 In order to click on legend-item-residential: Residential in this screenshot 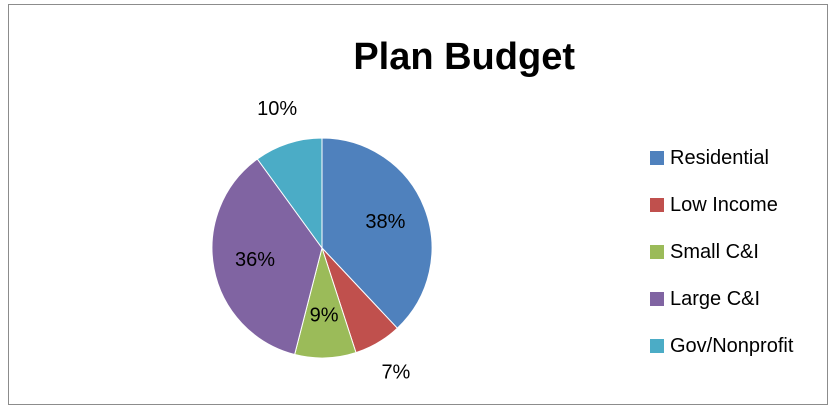, I will do `click(740, 158)`.